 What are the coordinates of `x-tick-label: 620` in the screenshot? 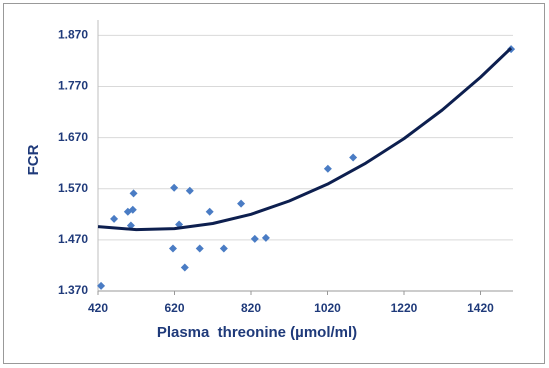 It's located at (174, 308).